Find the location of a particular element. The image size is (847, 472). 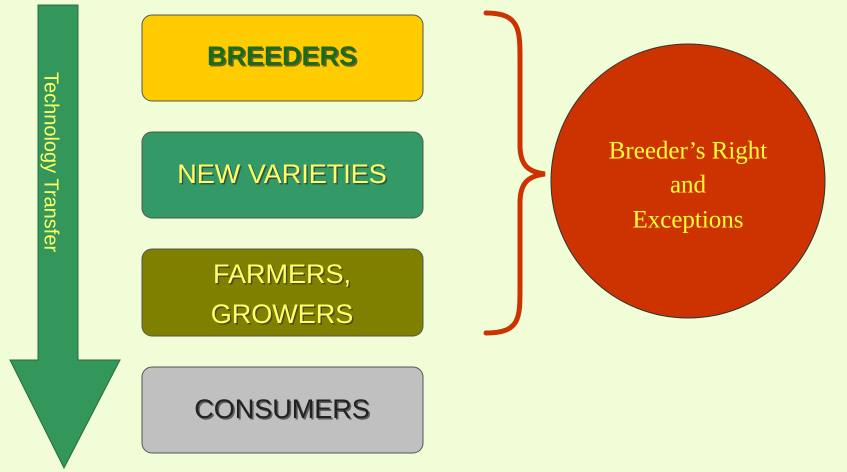

box-label: NEW VARIETIES is located at coordinates (282, 174).